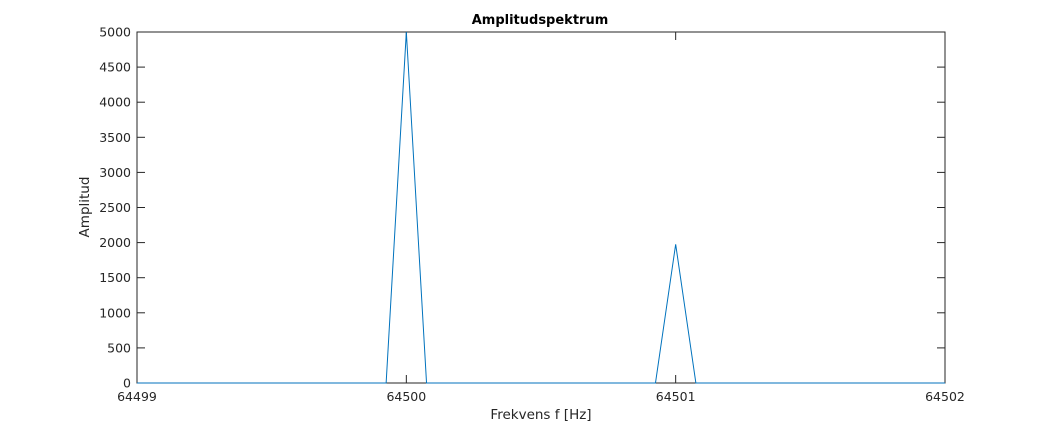  What do you see at coordinates (115, 137) in the screenshot?
I see `y-tick-label: 3500` at bounding box center [115, 137].